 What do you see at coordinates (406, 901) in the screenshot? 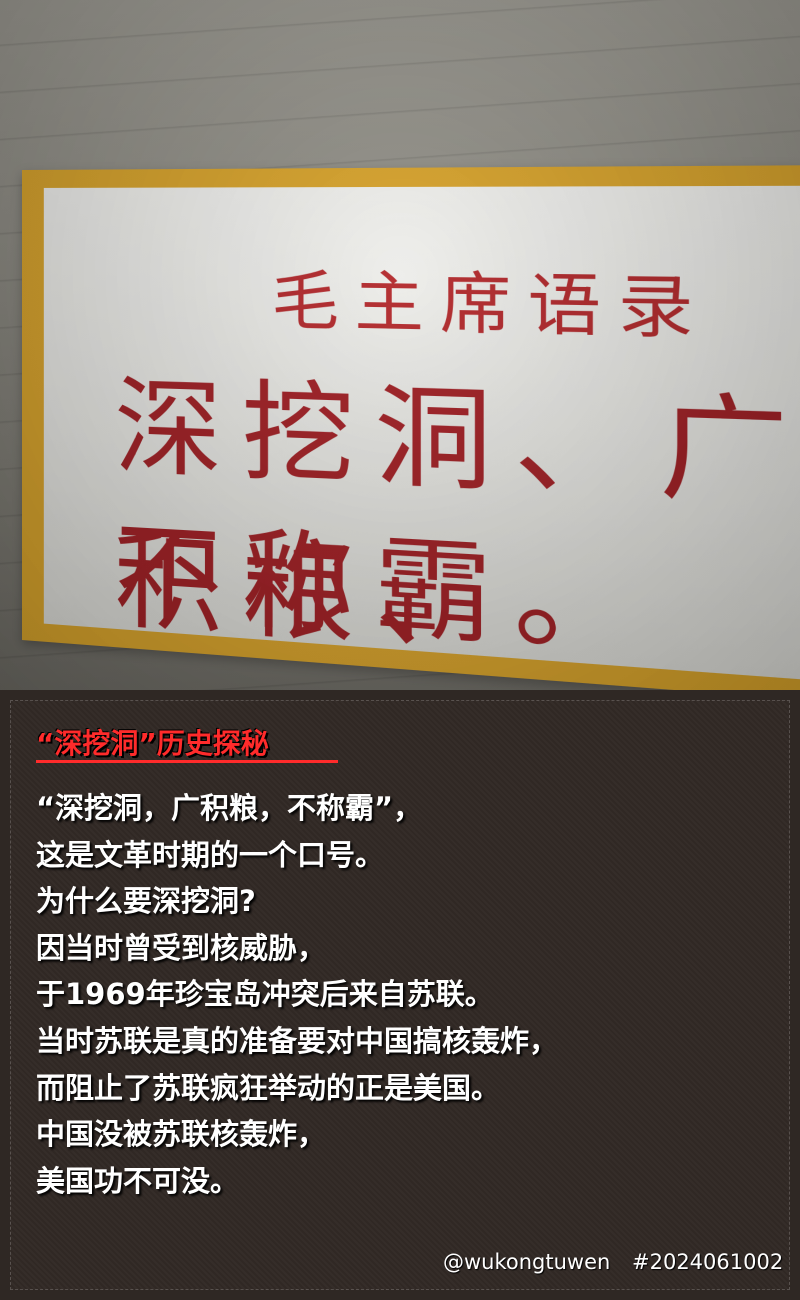
I see `caption-line: 为什么要深挖洞?` at bounding box center [406, 901].